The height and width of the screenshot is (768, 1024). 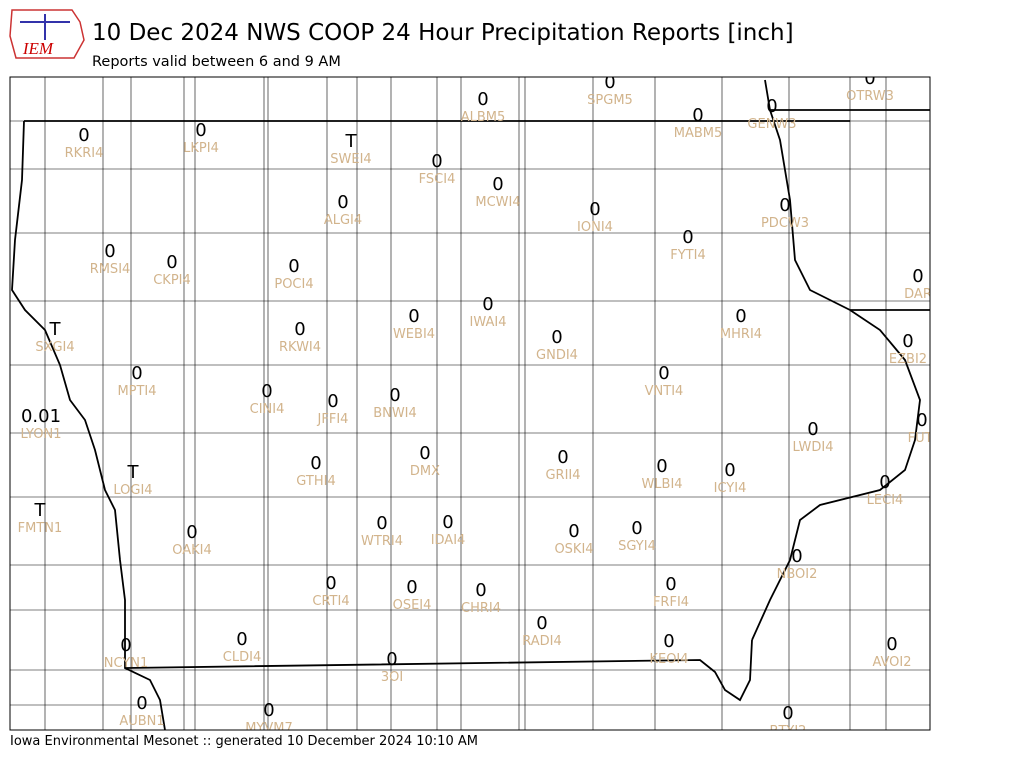 What do you see at coordinates (141, 721) in the screenshot?
I see `station-label: AUBN1` at bounding box center [141, 721].